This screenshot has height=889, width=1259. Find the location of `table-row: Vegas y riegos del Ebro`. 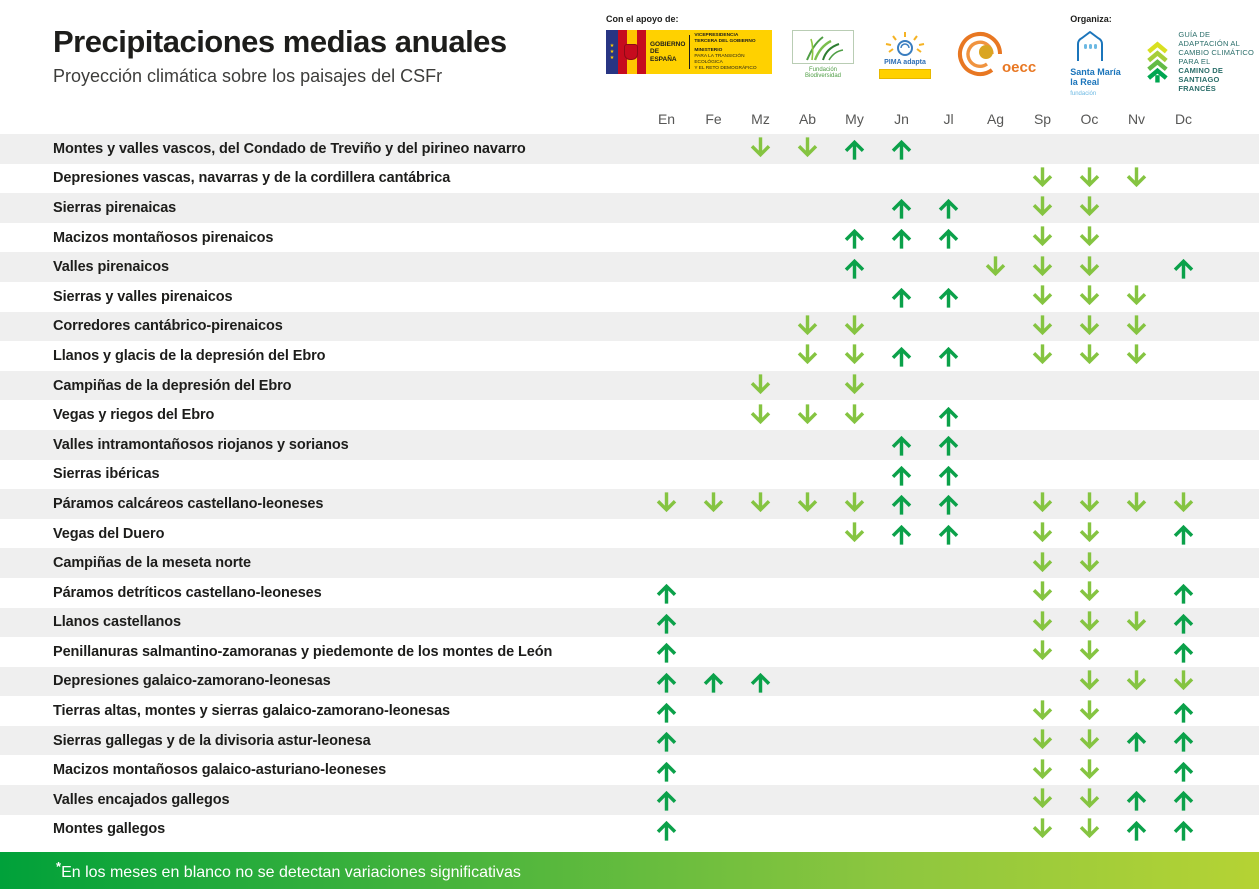

table-row: Vegas y riegos del Ebro is located at coordinates (629, 415).